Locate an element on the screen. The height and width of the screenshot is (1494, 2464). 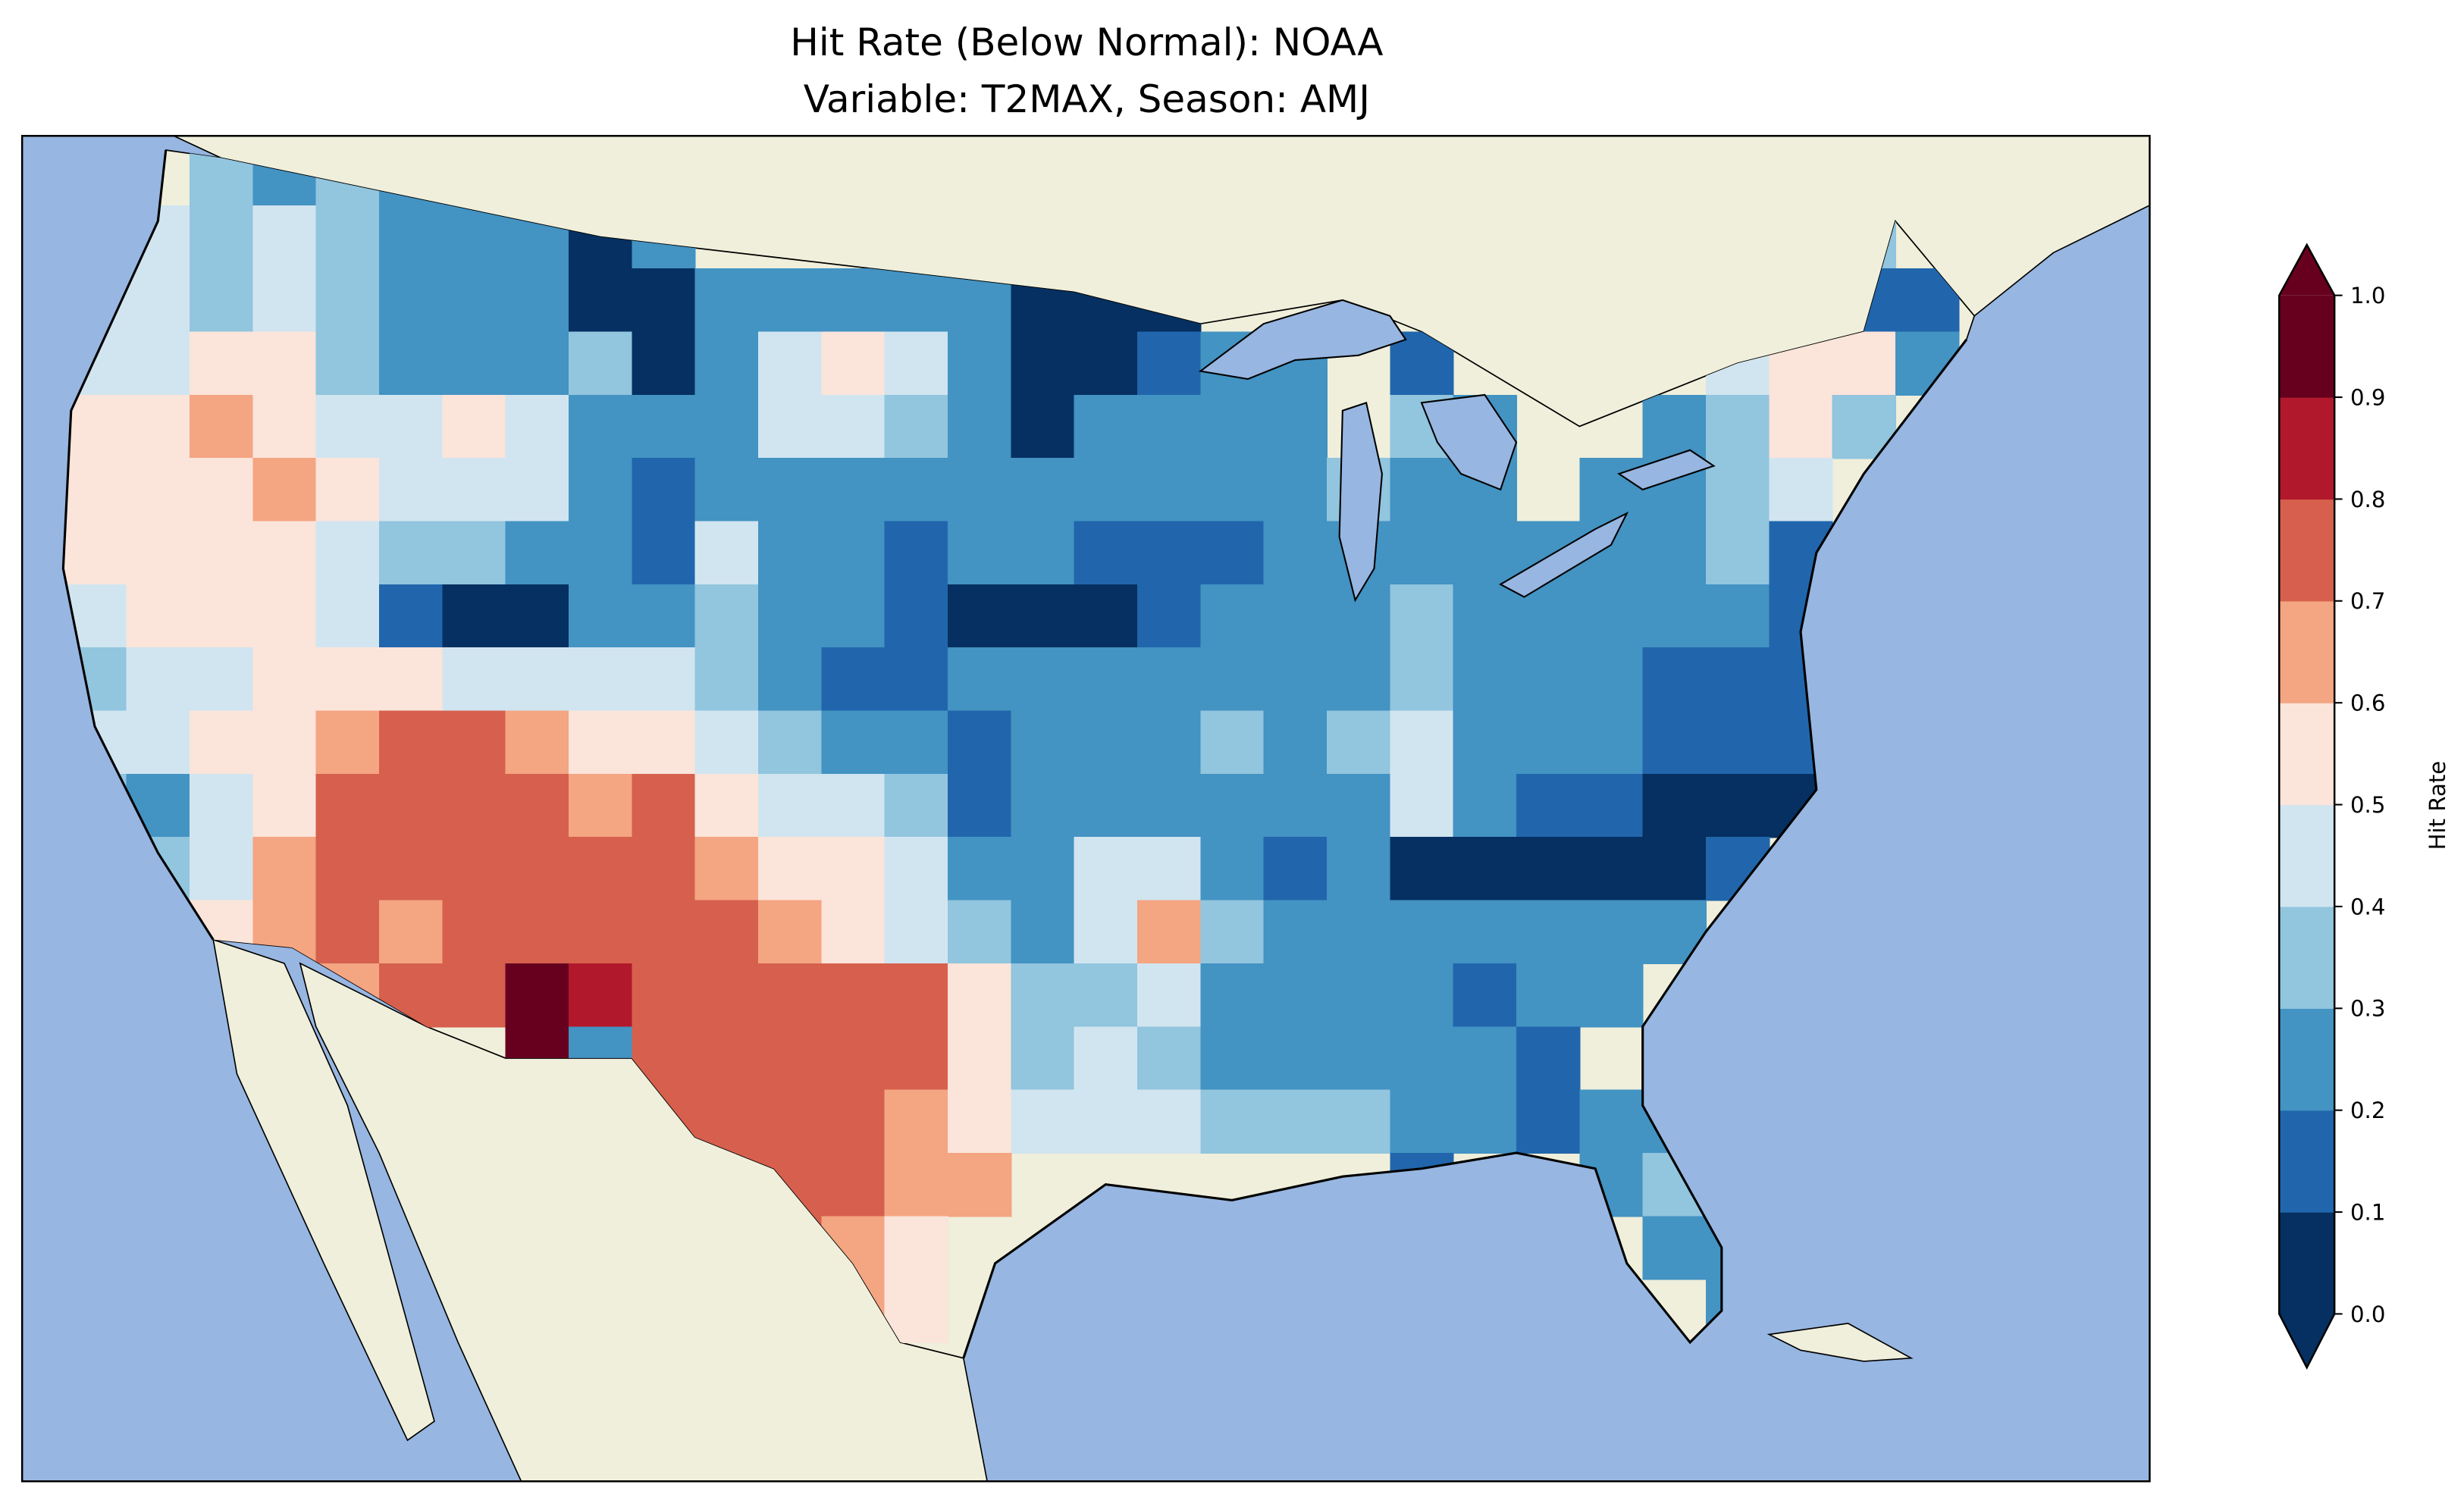
colorbar-tick-label: 0.6 is located at coordinates (2367, 703).